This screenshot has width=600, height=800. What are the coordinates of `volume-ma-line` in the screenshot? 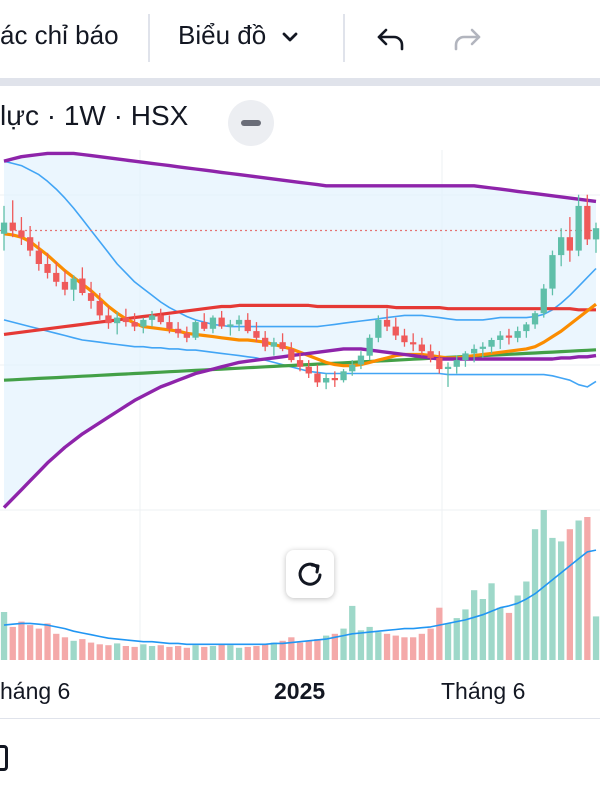 It's located at (300, 597).